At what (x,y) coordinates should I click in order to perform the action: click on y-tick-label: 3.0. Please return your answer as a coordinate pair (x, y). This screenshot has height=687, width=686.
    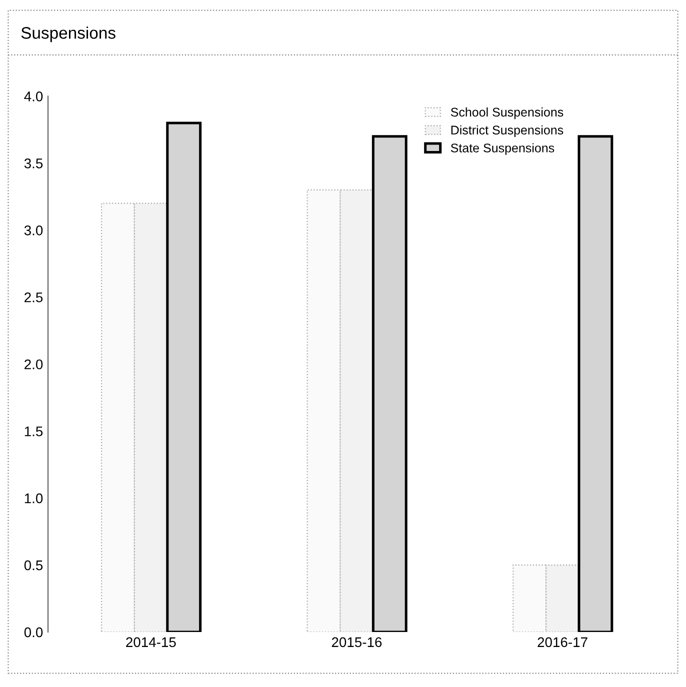
    Looking at the image, I should click on (33, 230).